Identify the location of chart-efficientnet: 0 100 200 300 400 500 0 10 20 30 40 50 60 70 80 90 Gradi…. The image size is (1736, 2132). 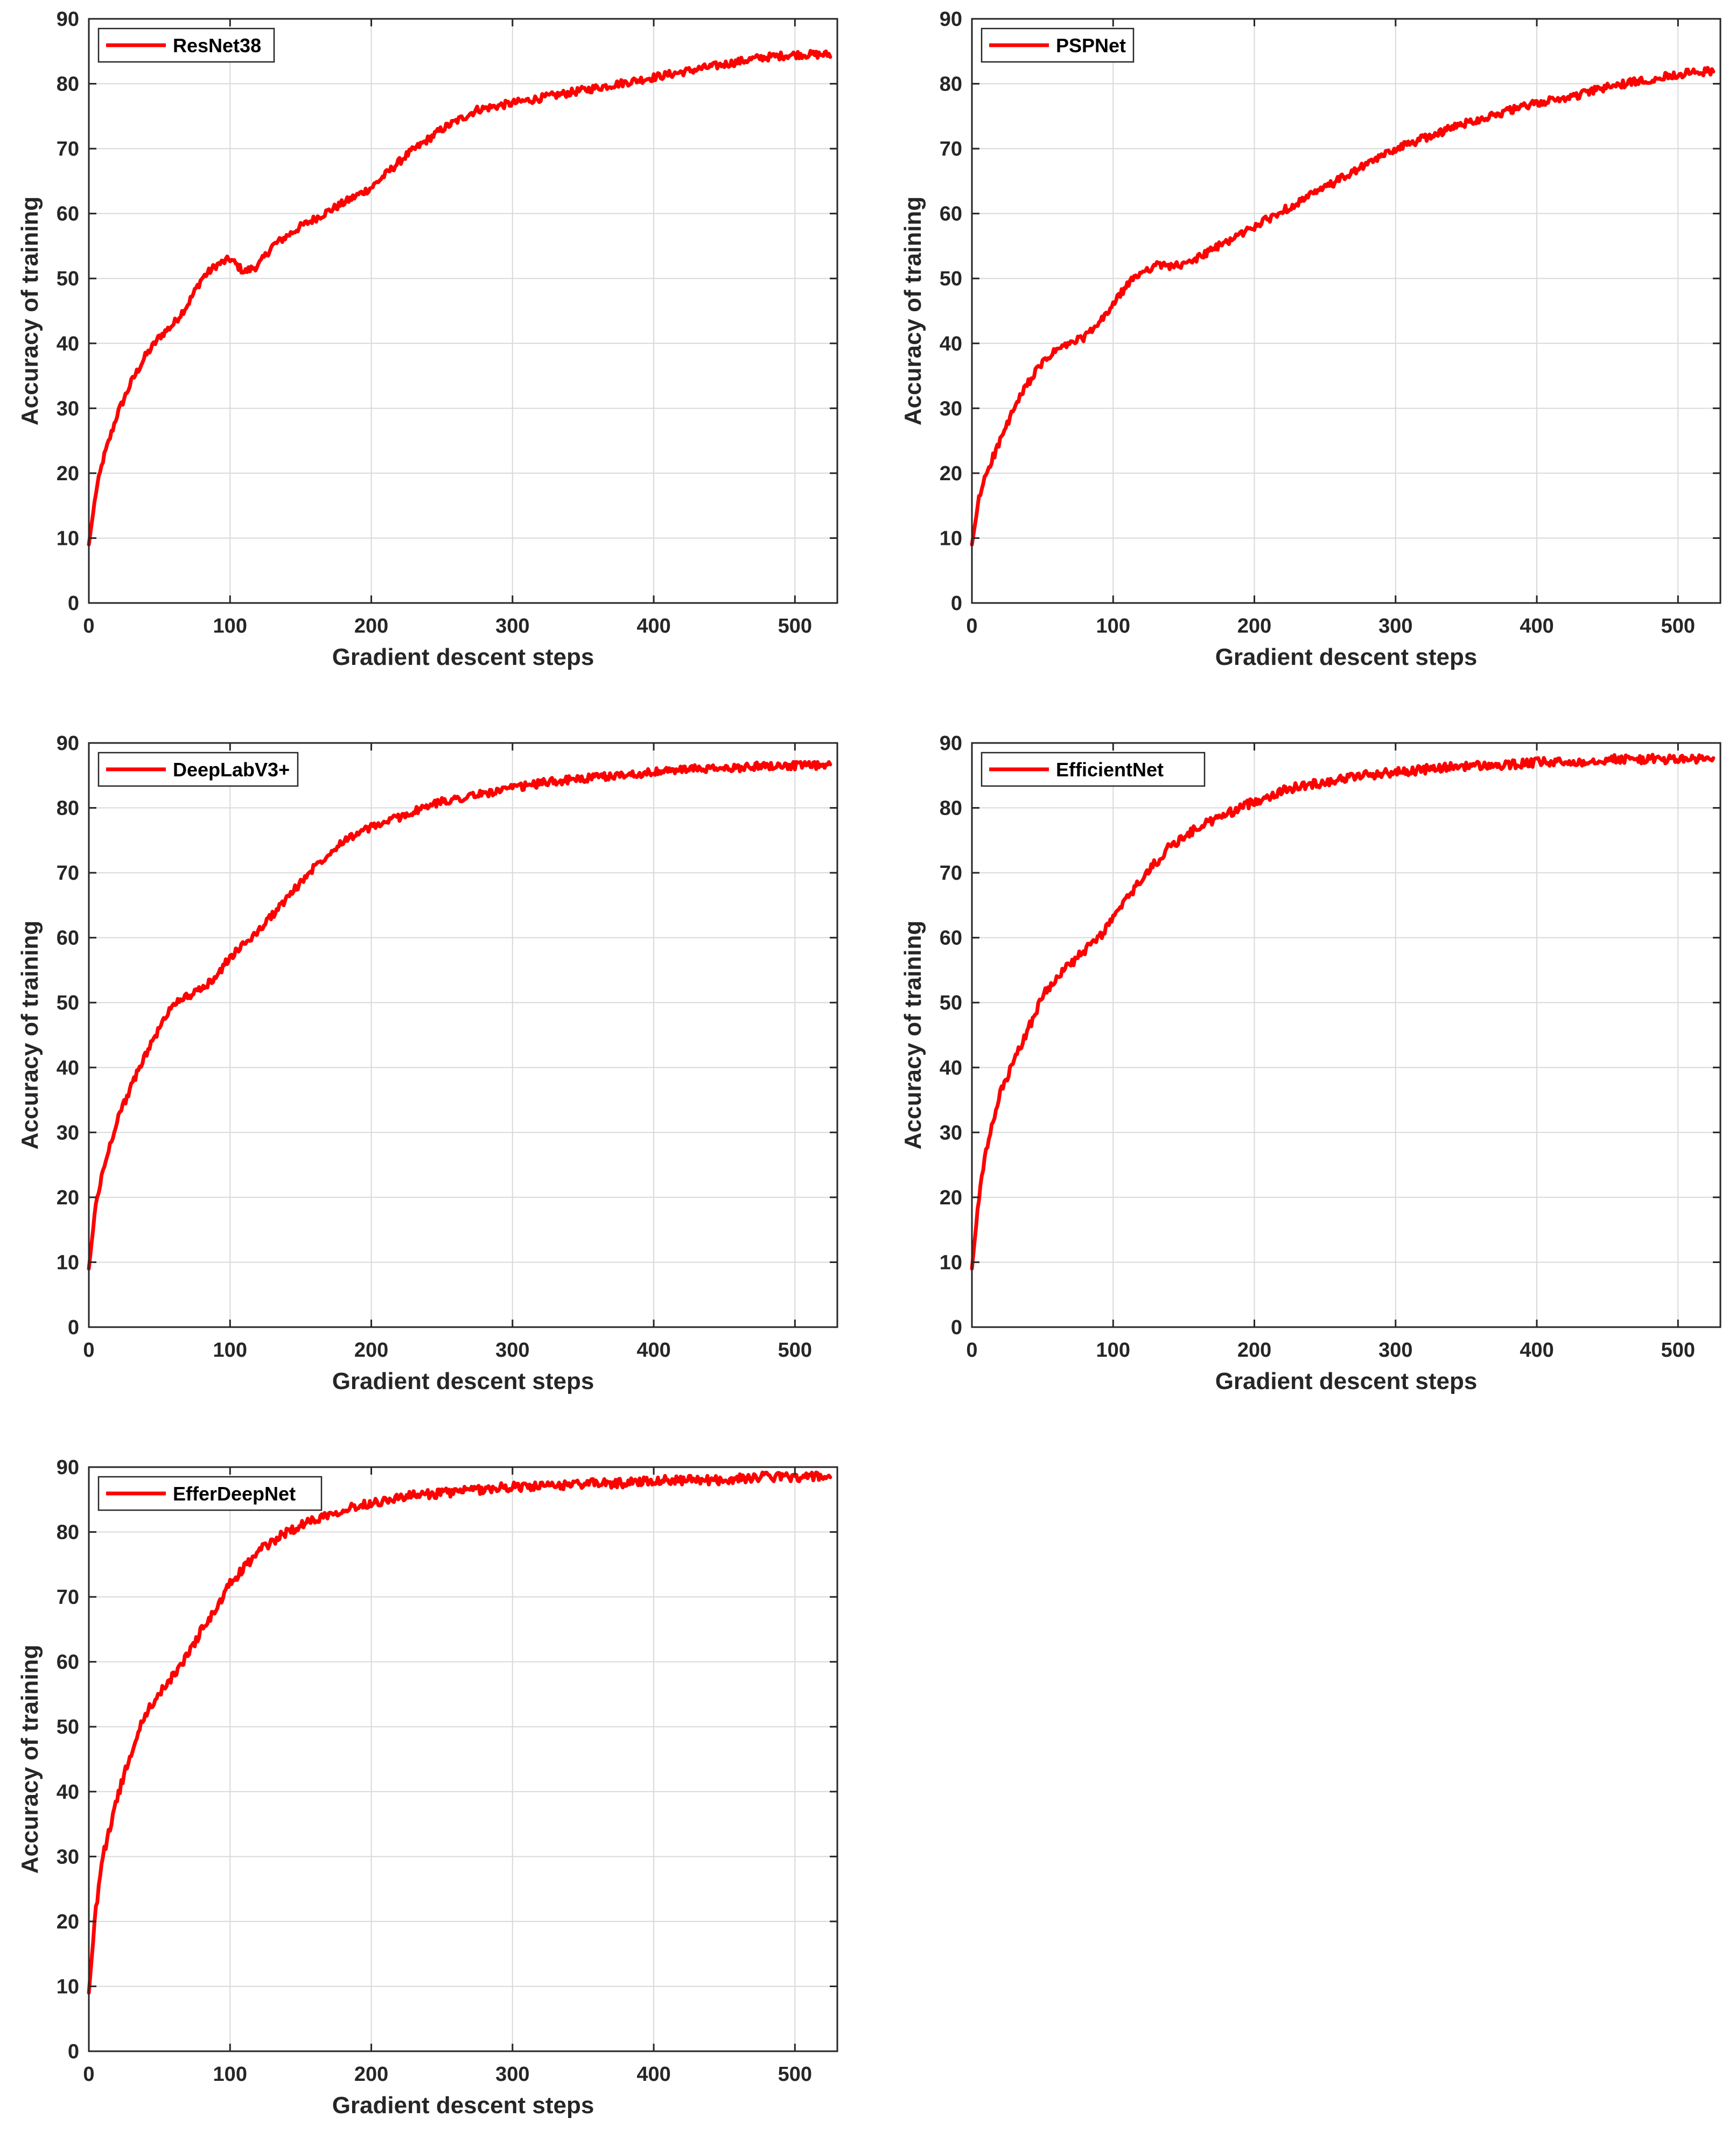
(1310, 1063).